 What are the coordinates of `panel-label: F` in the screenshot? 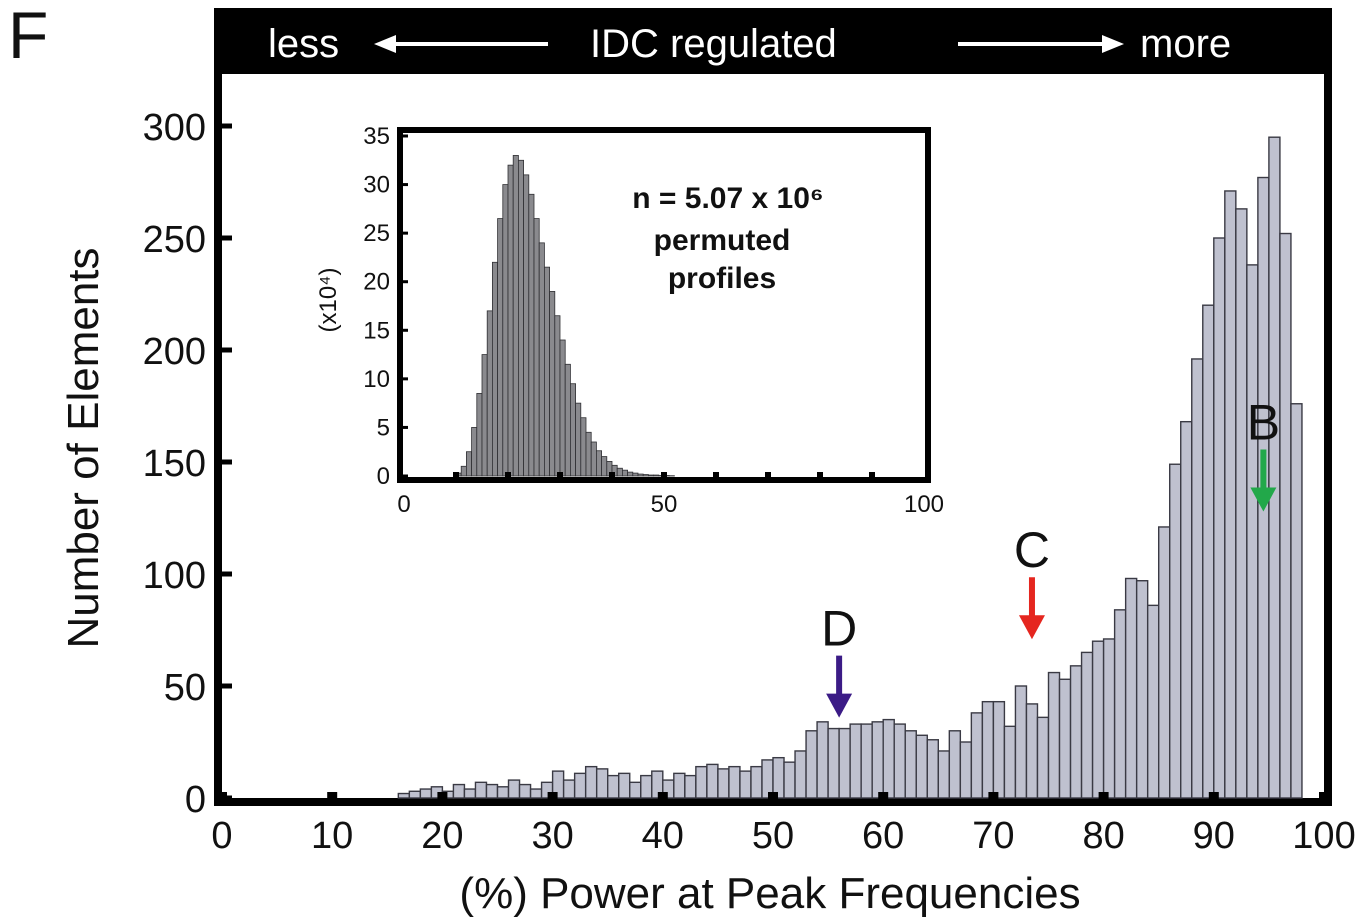 It's located at (28, 36).